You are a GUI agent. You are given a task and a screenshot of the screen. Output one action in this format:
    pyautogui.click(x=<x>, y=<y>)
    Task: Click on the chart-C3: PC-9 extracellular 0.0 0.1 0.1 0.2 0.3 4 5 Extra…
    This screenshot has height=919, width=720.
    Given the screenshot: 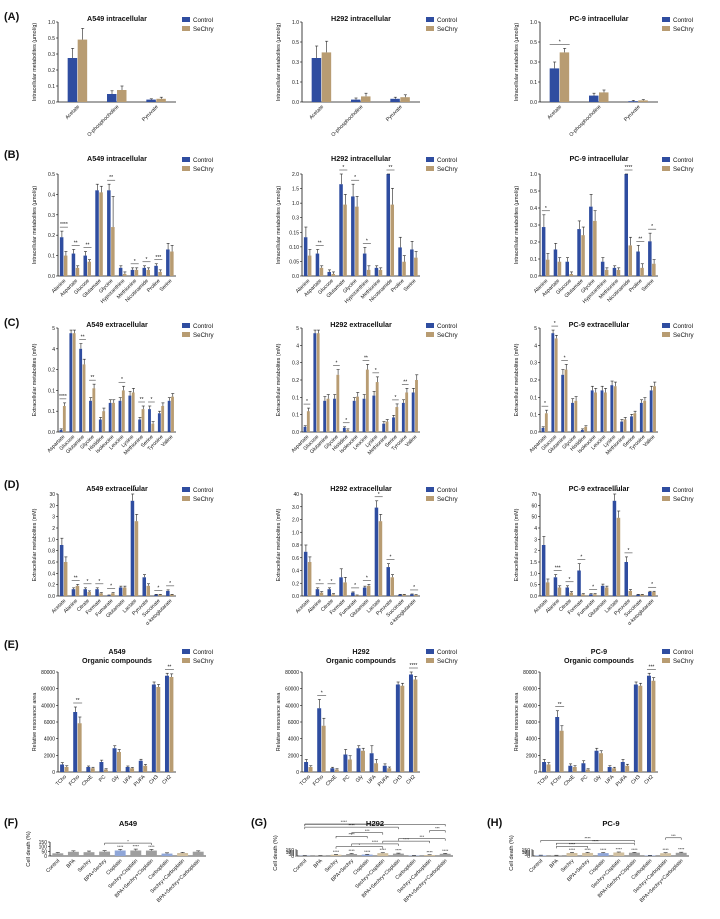 What is the action you would take?
    pyautogui.click(x=604, y=388)
    